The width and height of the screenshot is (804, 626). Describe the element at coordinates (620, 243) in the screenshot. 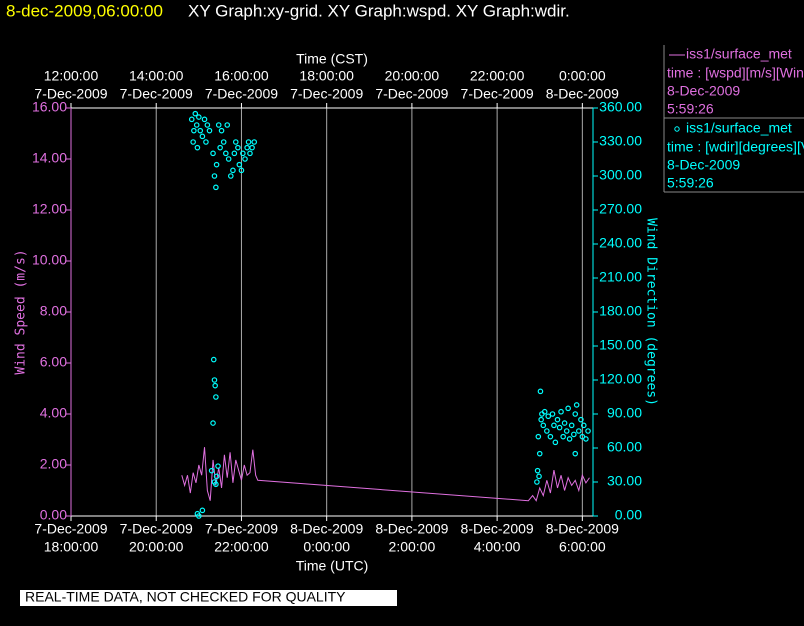

I see `y2-tick-label: 240.00` at that location.